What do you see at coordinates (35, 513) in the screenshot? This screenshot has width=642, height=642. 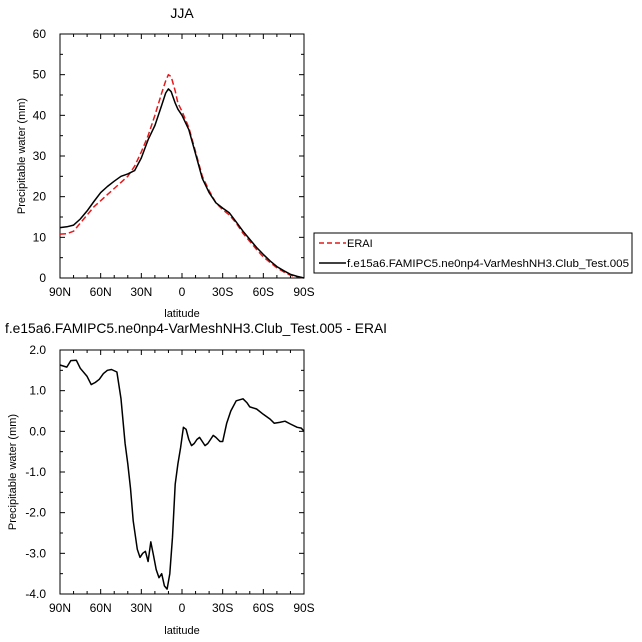 I see `y-tick-label: -2.0` at bounding box center [35, 513].